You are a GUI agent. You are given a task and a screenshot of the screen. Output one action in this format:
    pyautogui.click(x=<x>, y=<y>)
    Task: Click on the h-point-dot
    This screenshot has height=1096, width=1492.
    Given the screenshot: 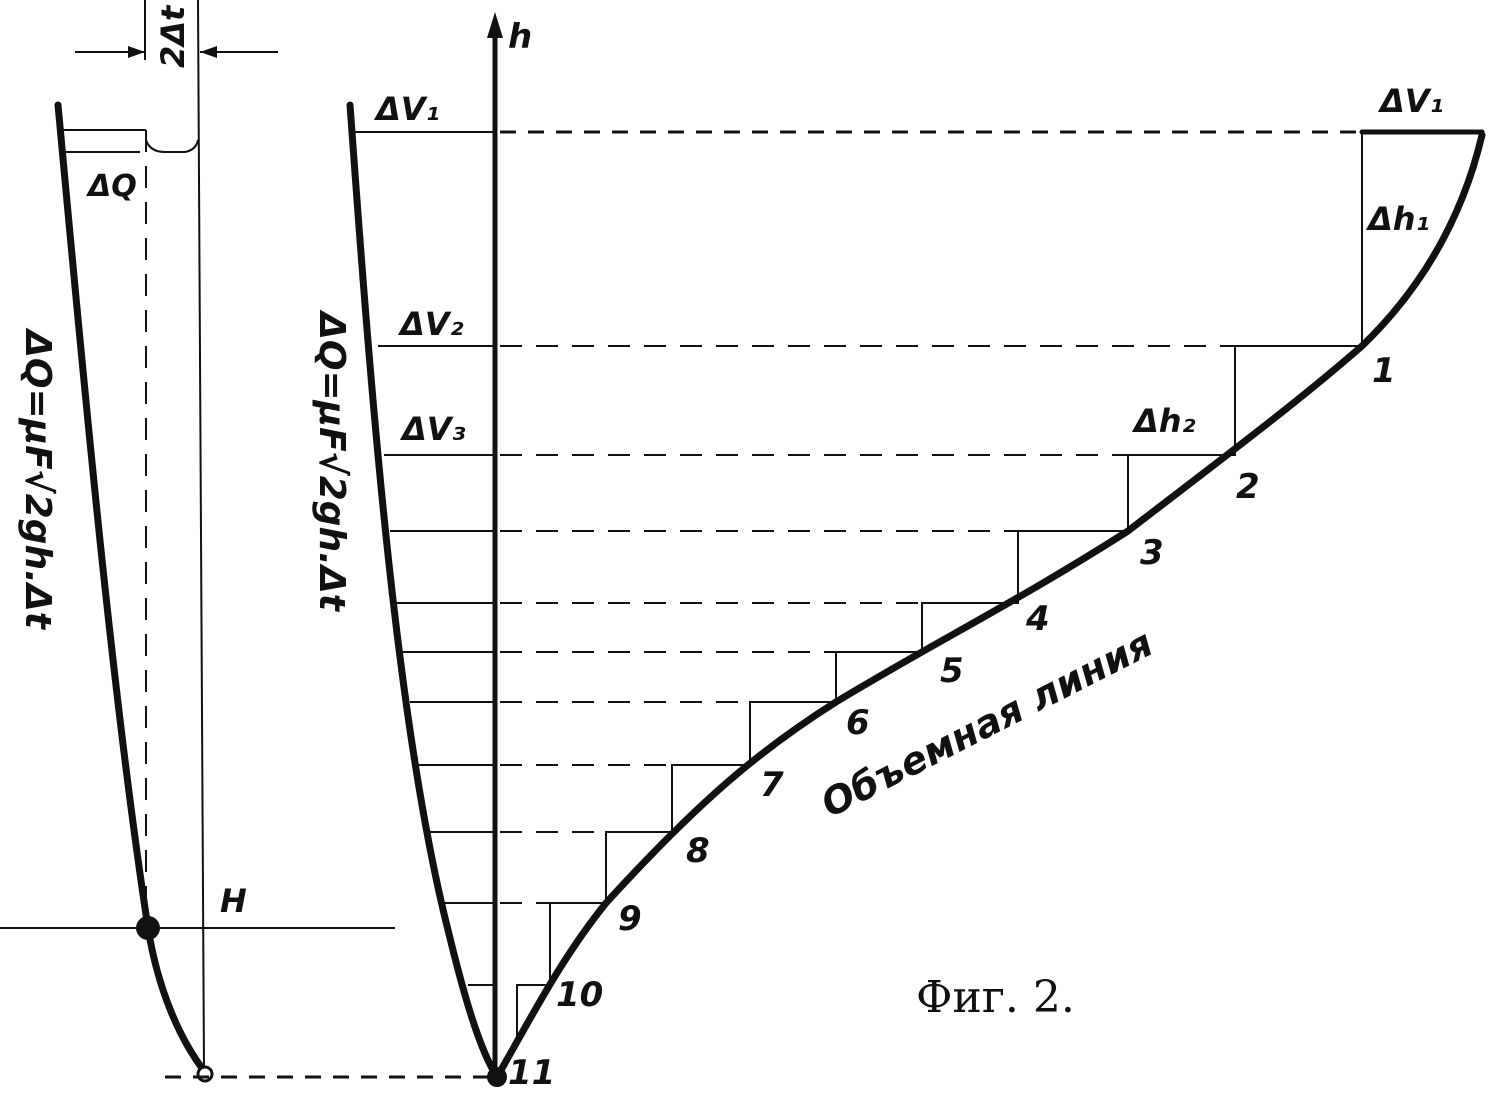 What is the action you would take?
    pyautogui.click(x=148, y=928)
    